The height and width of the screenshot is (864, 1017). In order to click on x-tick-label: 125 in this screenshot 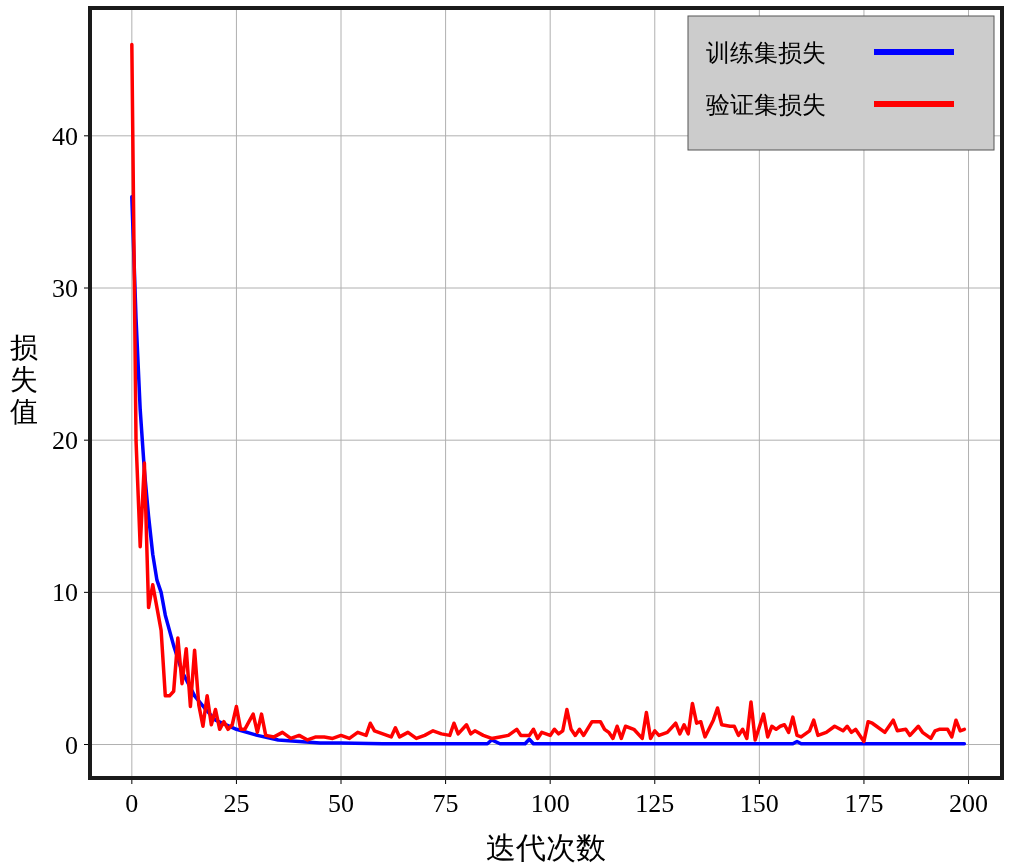, I will do `click(655, 803)`.